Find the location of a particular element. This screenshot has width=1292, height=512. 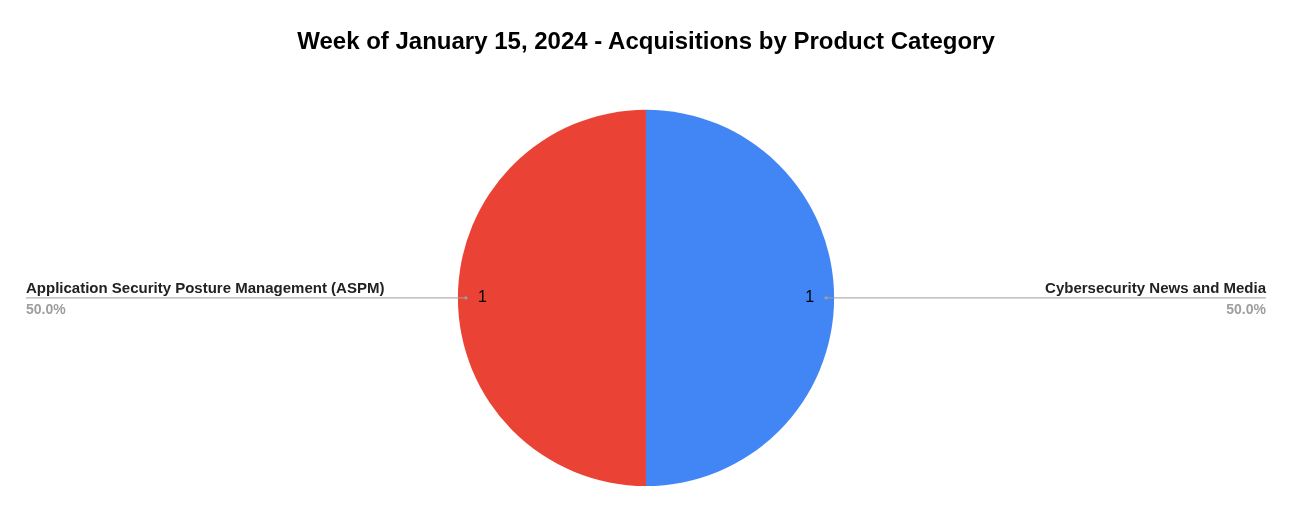

slice-label: Cybersecurity News and Media is located at coordinates (1156, 287).